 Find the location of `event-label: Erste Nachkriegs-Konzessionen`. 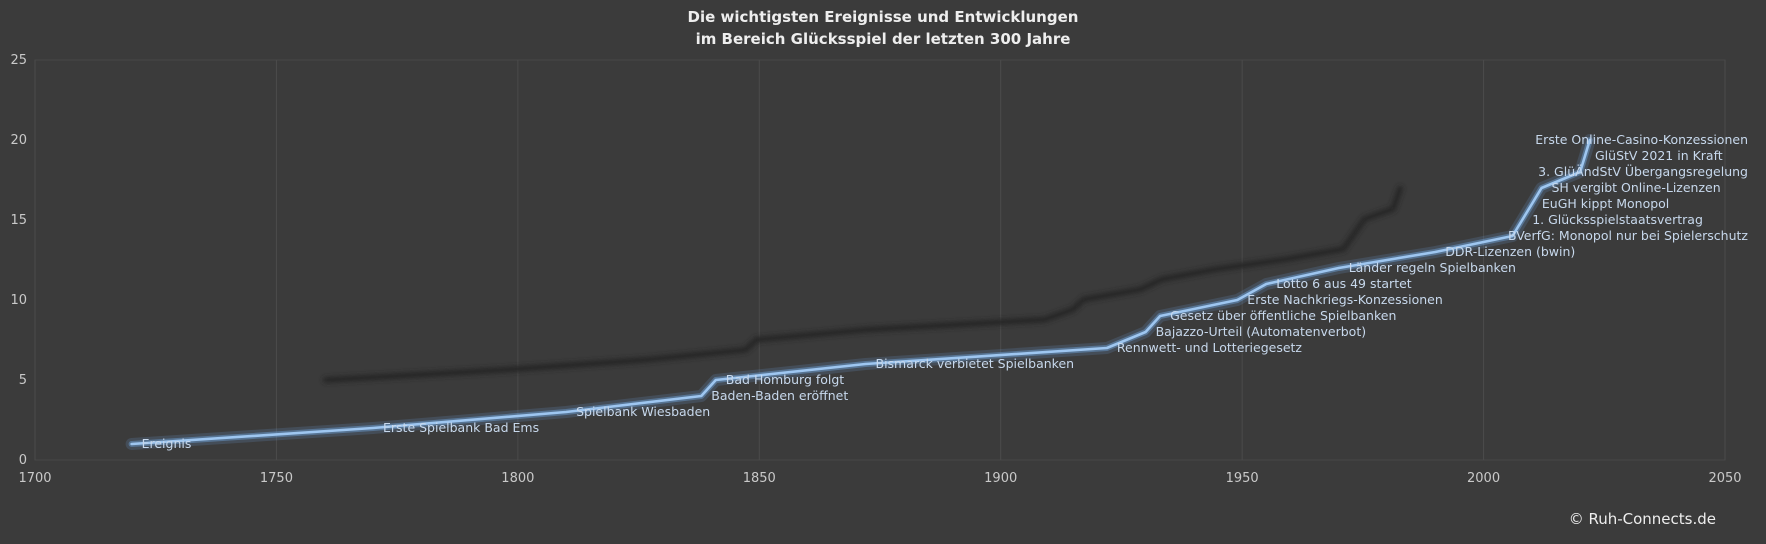

event-label: Erste Nachkriegs-Konzessionen is located at coordinates (1345, 299).